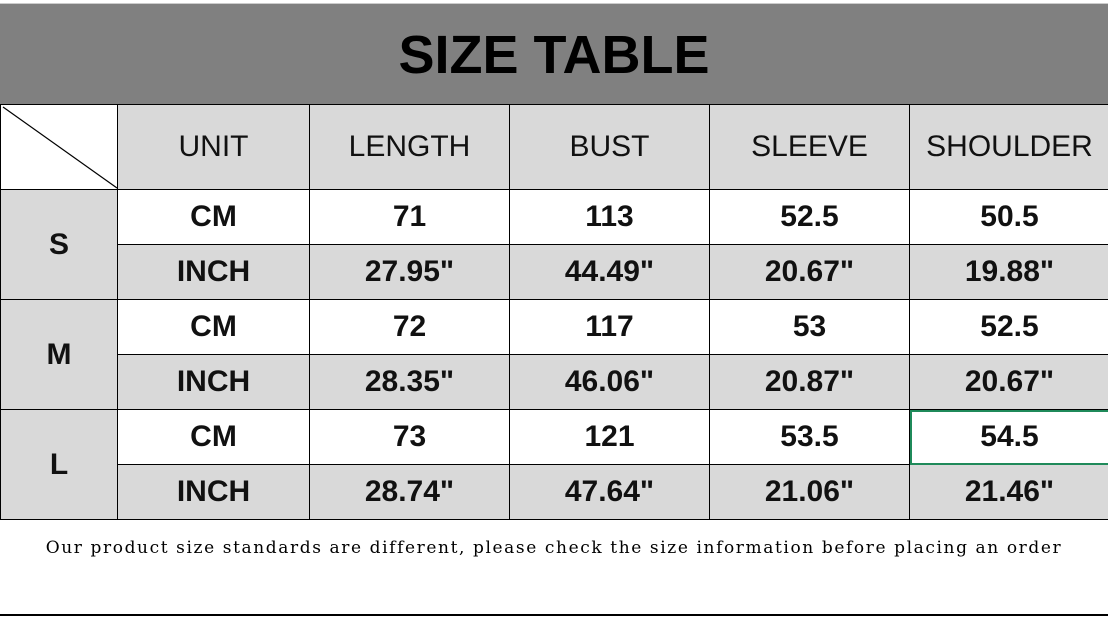  I want to click on corner-cell, so click(59, 147).